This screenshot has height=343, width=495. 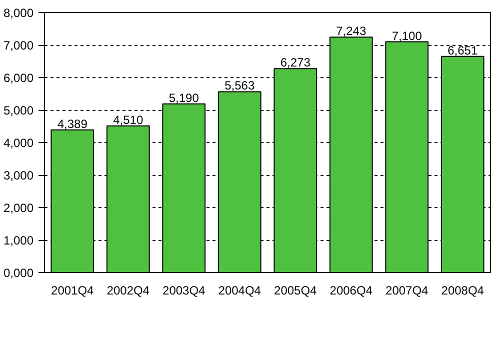 What do you see at coordinates (18, 175) in the screenshot?
I see `y-tick-label: 3,000` at bounding box center [18, 175].